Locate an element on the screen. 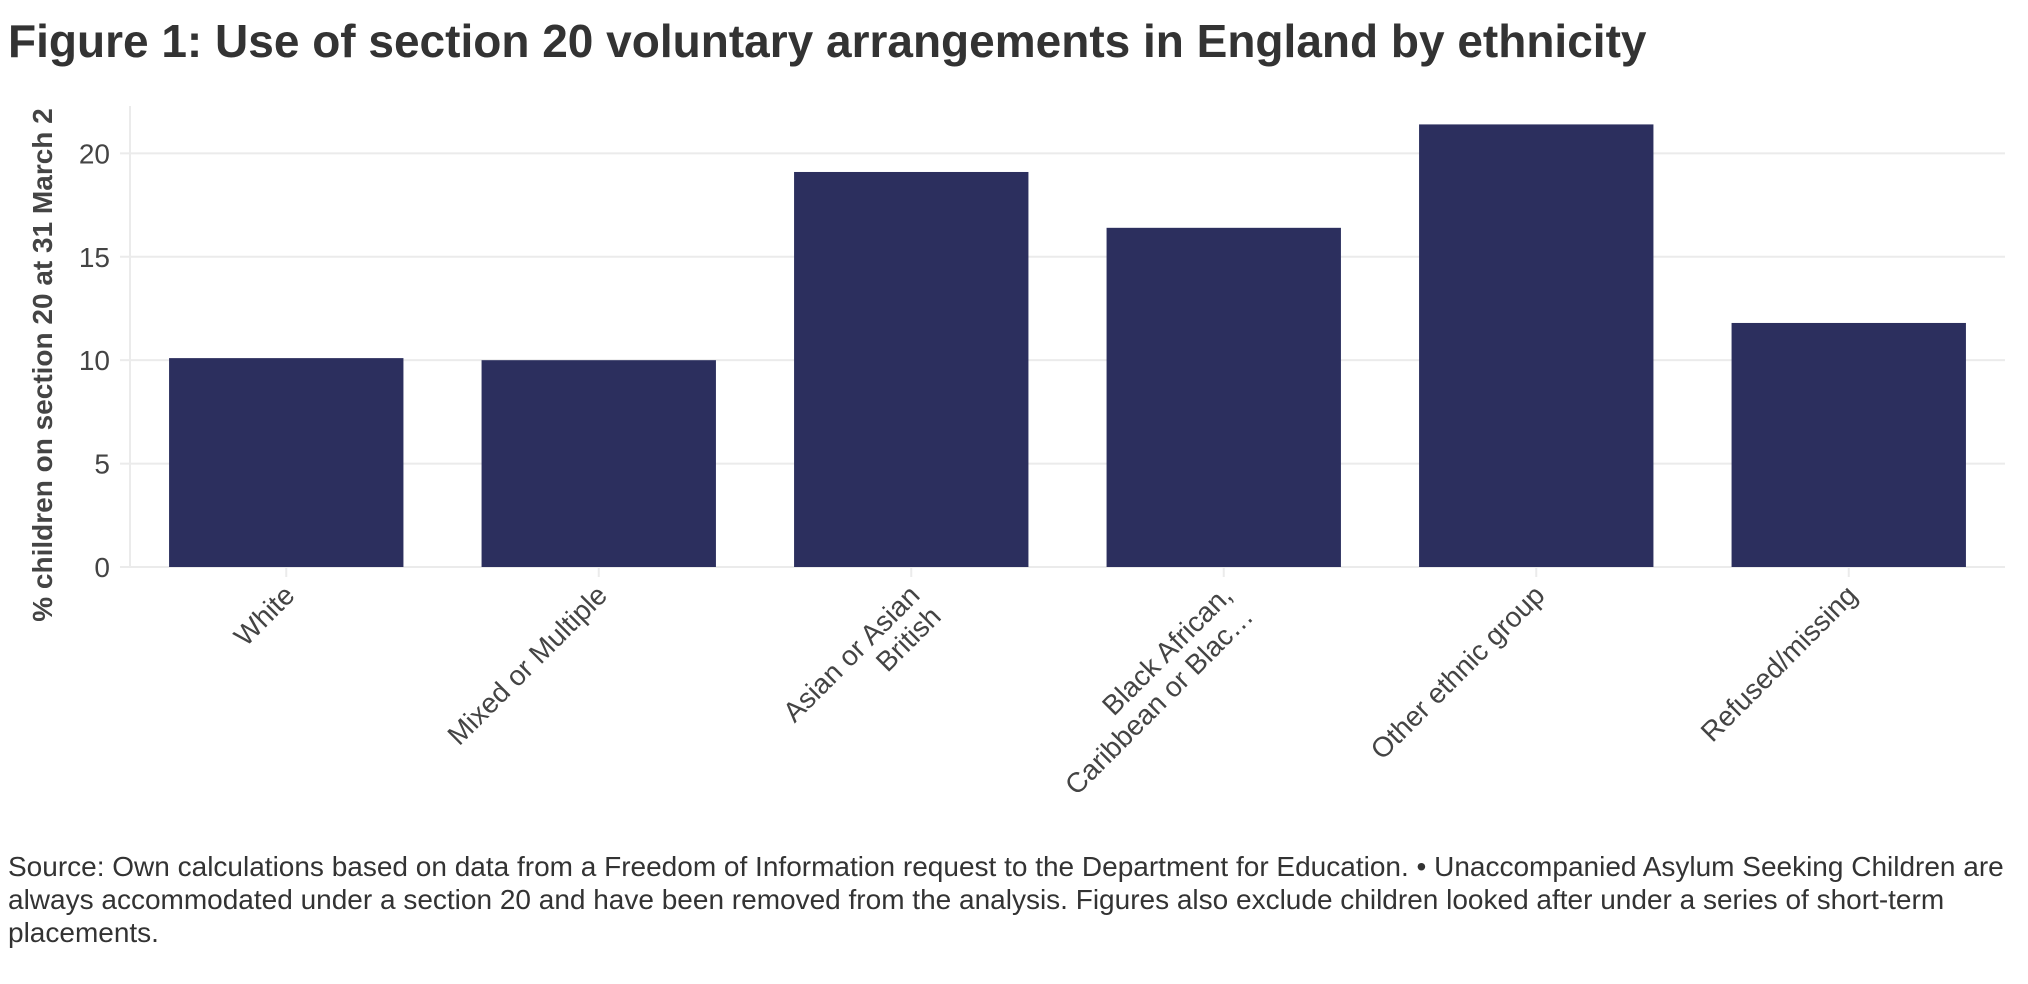 The image size is (2028, 984). y-axis-label: % children on section 20 at 31 March 2 is located at coordinates (42, 365).